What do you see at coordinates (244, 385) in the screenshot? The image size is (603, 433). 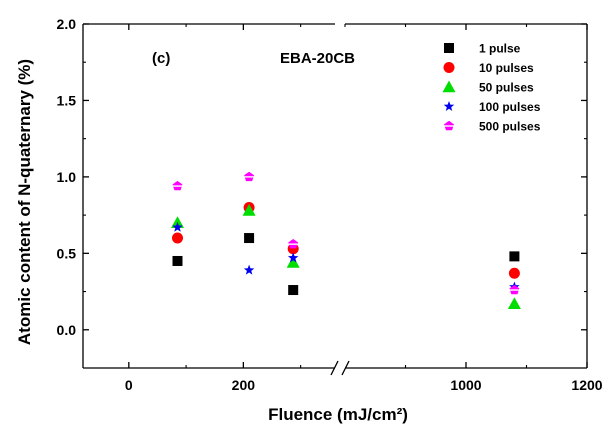 I see `x-tick-label: 200` at bounding box center [244, 385].